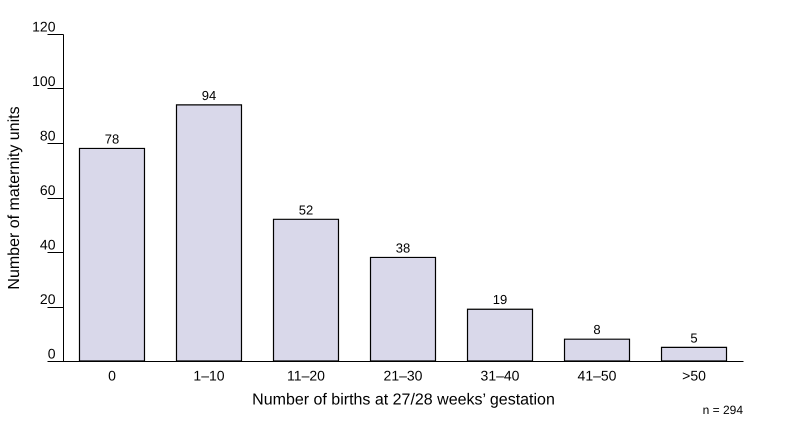  Describe the element at coordinates (48, 299) in the screenshot. I see `y-tick-label: 20` at that location.